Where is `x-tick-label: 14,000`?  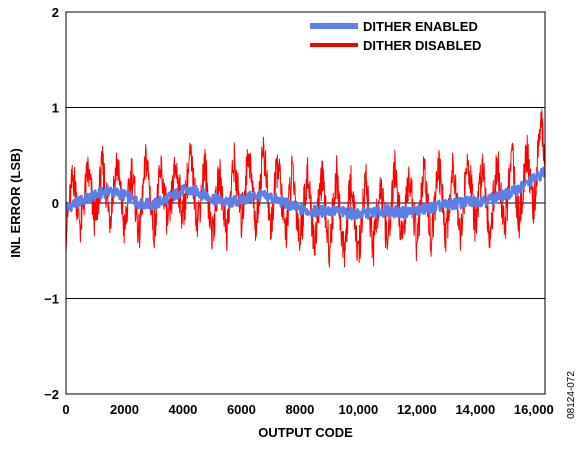 x-tick-label: 14,000 is located at coordinates (475, 409).